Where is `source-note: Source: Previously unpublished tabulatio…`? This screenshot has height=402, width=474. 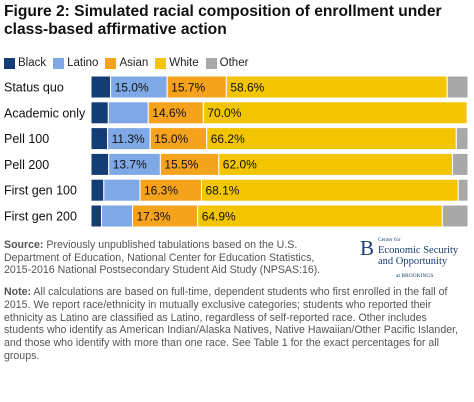
source-note: Source: Previously unpublished tabulatio… is located at coordinates (174, 258).